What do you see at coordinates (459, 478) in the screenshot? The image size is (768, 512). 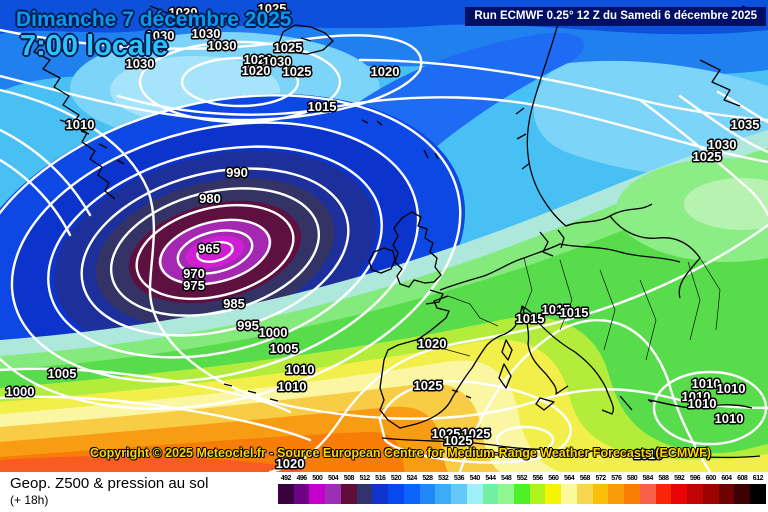 I see `scale-value-label: 536` at bounding box center [459, 478].